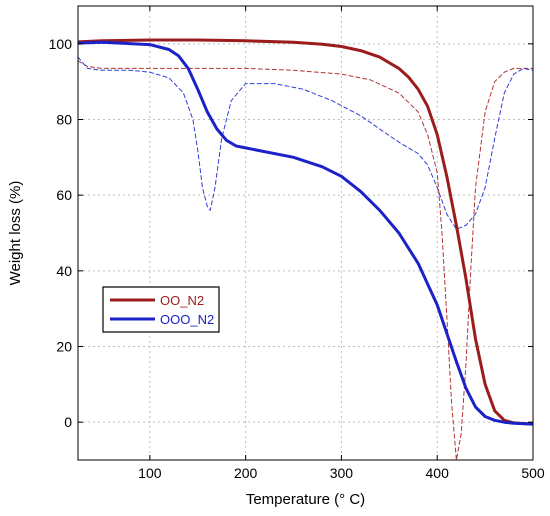  I want to click on legend-label-oo-n2: OO_N2, so click(182, 300).